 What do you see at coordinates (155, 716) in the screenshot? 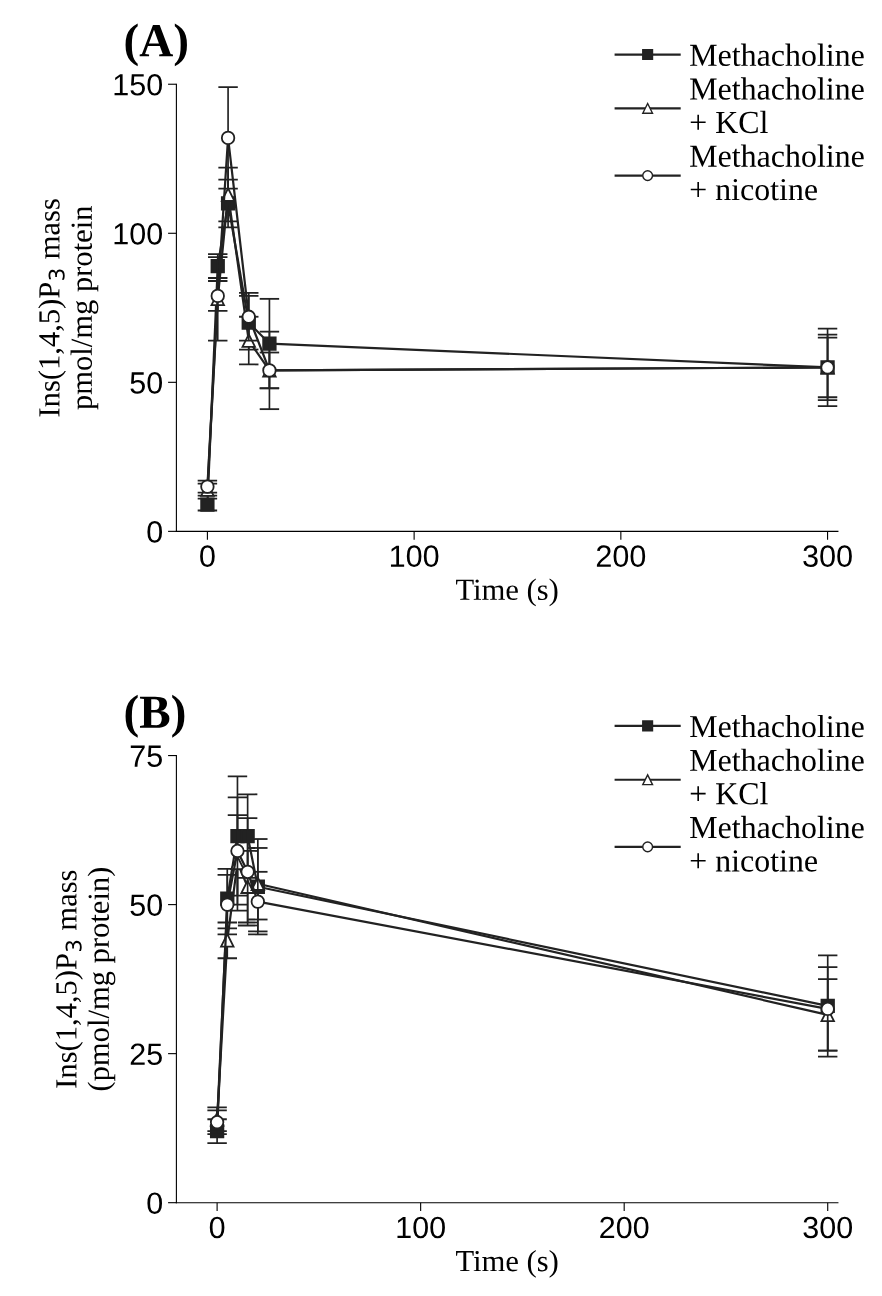
I see `chart-title: (B)` at bounding box center [155, 716].